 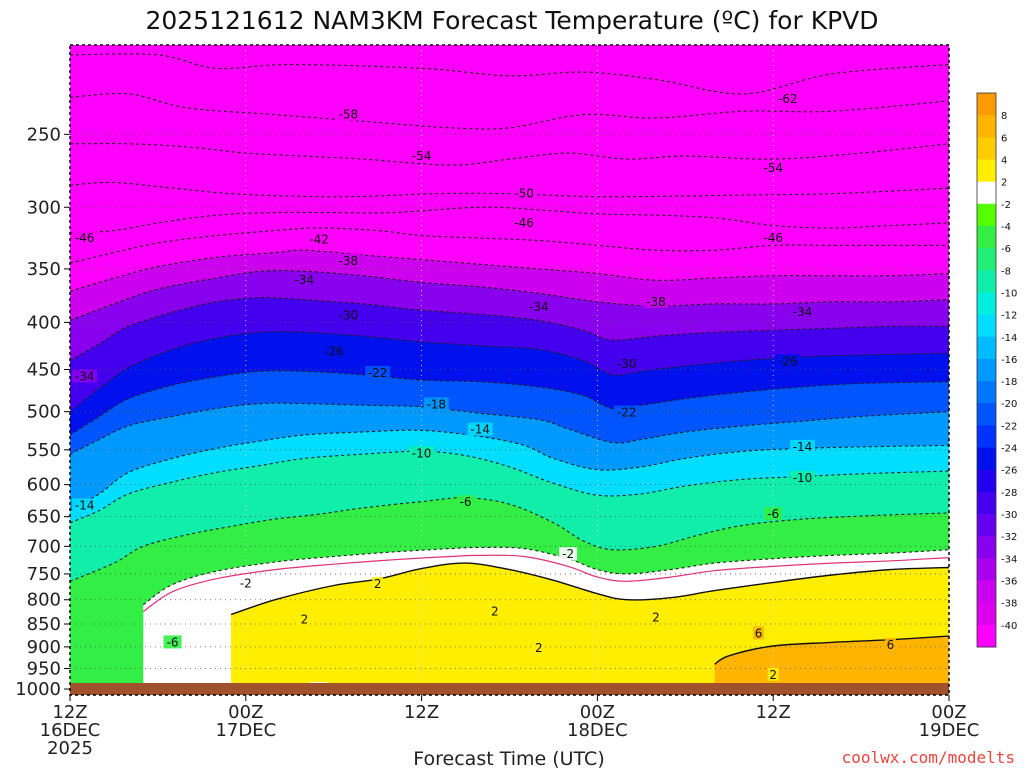 I want to click on colorbar-tick-label: -38, so click(x=1009, y=604).